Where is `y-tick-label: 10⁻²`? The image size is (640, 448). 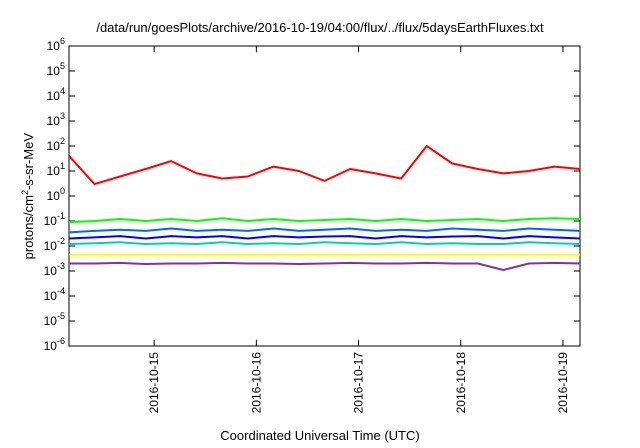 y-tick-label: 10⁻² is located at coordinates (54, 244).